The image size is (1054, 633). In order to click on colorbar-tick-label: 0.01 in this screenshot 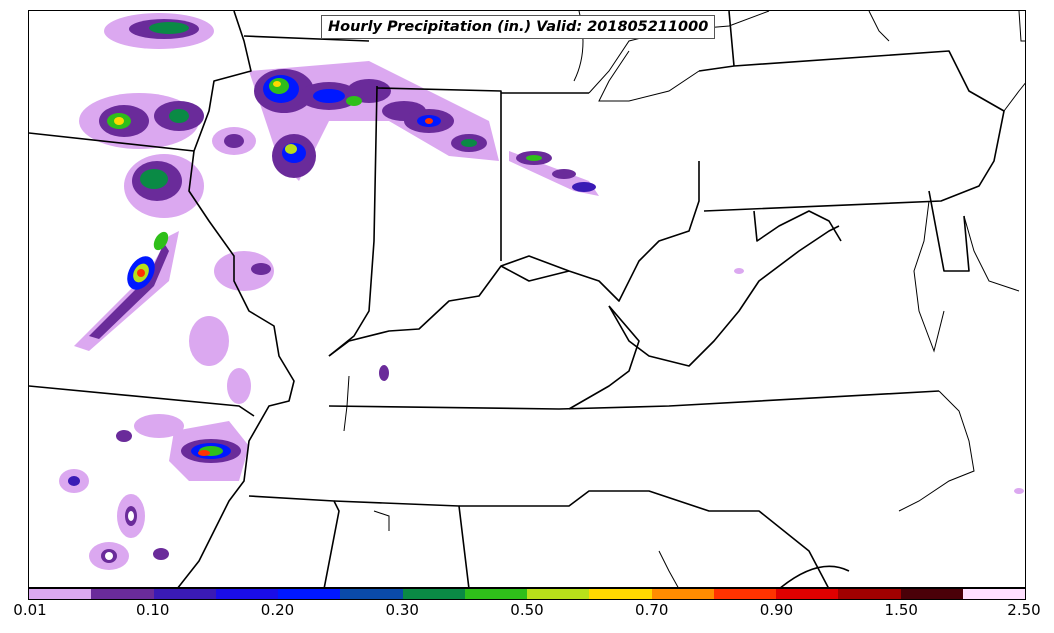, I will do `click(30, 610)`.